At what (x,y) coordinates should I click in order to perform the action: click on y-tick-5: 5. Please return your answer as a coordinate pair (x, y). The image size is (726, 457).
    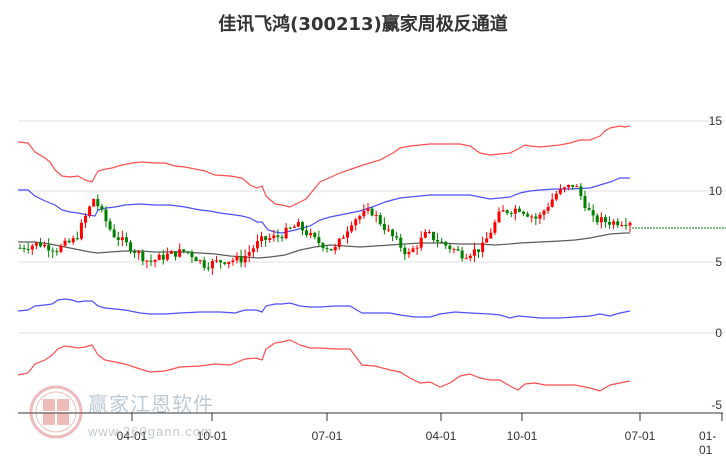
    Looking at the image, I should click on (718, 262).